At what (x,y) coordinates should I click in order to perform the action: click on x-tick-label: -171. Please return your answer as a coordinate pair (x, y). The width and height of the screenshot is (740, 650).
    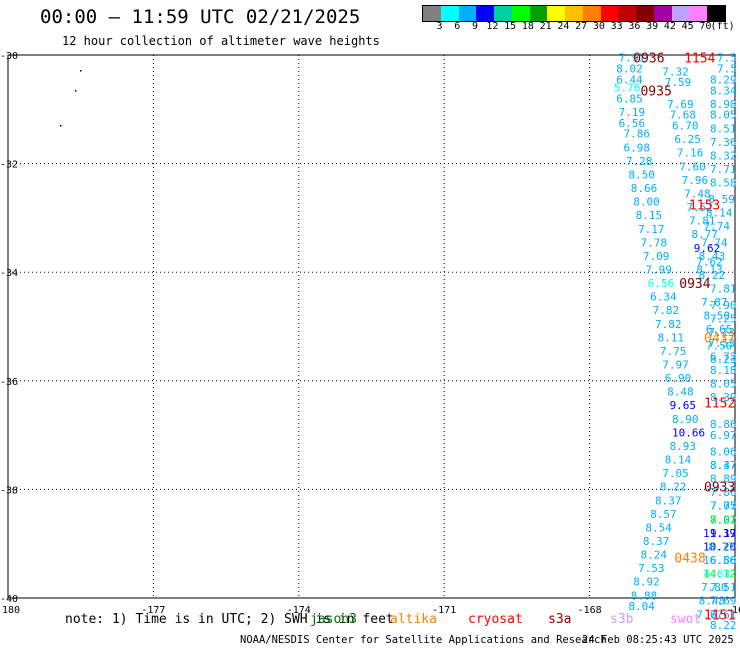
    Looking at the image, I should click on (444, 610).